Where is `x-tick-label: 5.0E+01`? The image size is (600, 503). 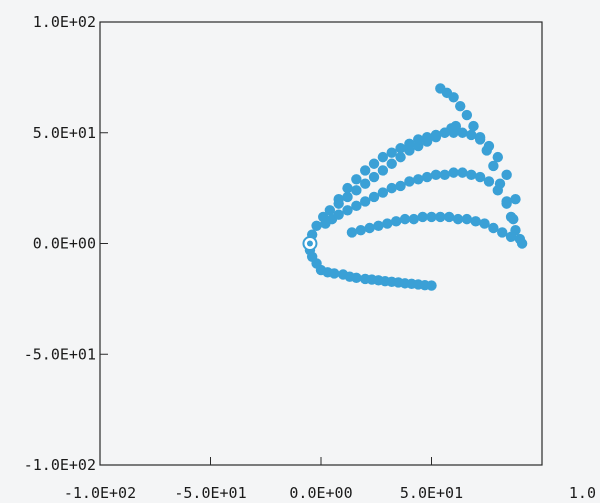
x-tick-label: 5.0E+01 is located at coordinates (431, 493).